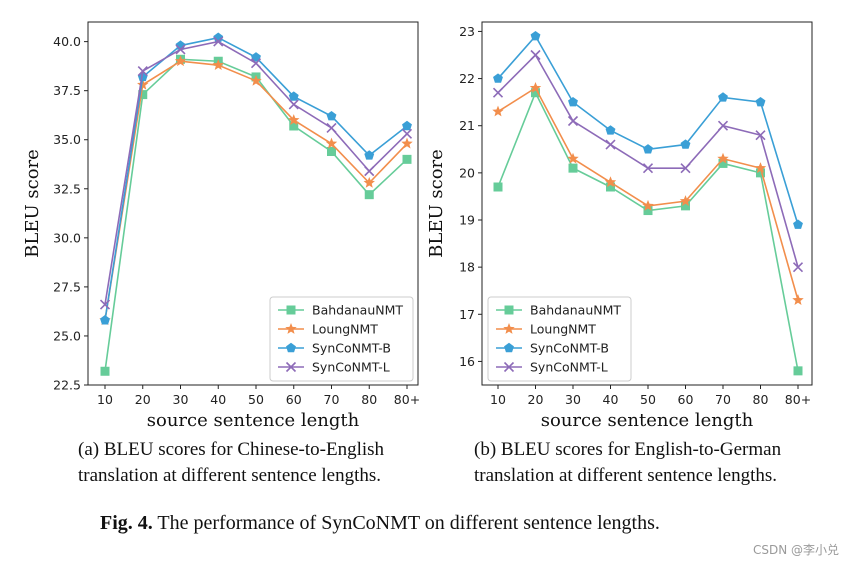  I want to click on chart-a-ytick-label: 22.5, so click(67, 385).